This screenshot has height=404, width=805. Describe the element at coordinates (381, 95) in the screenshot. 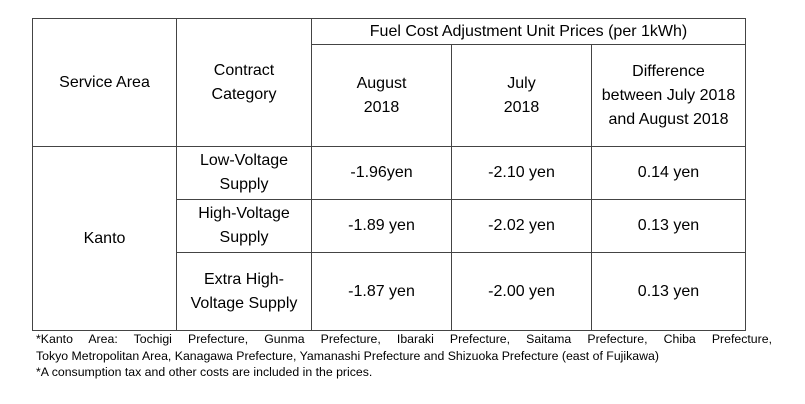

I see `header-august: August 2018` at that location.